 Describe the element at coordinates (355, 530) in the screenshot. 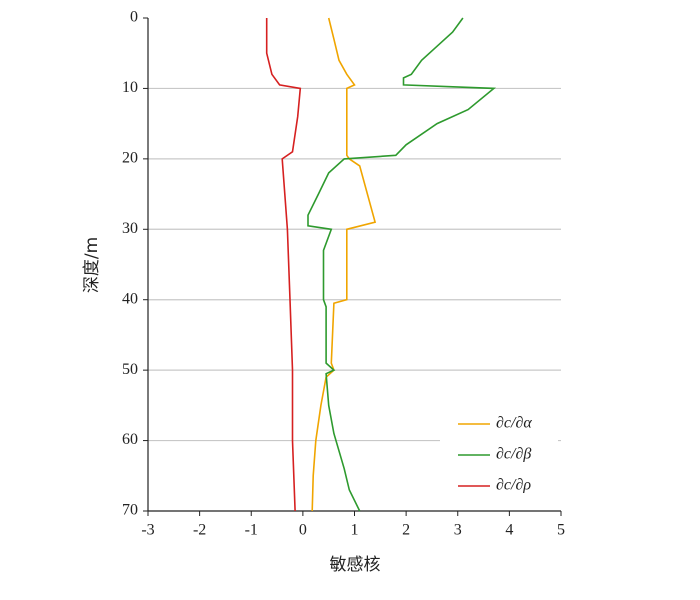

I see `x-tick-label: 1` at that location.